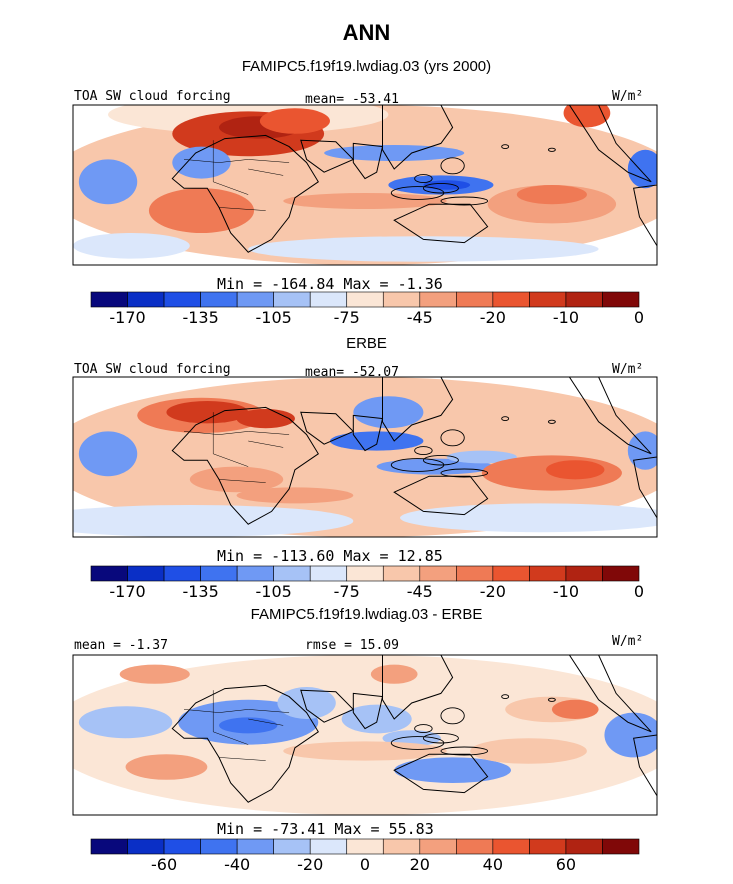  What do you see at coordinates (294, 121) in the screenshot?
I see `model-contour-arabia` at bounding box center [294, 121].